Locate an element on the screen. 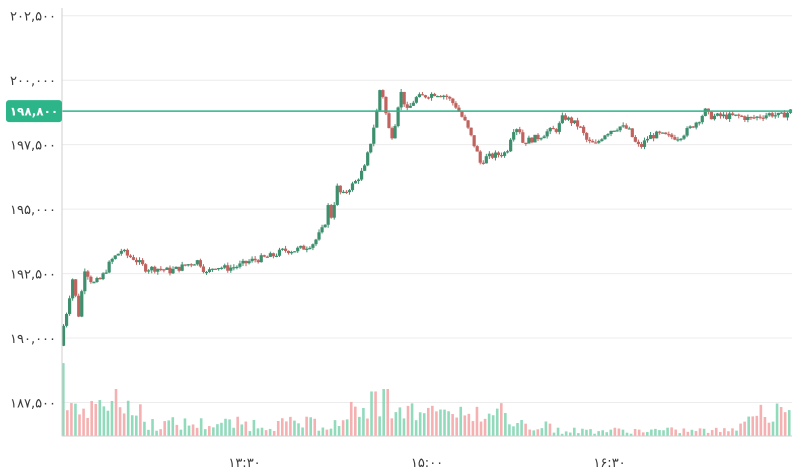 The image size is (800, 472). y-tick-label-4: ۱۹۷,۵۰۰ is located at coordinates (33, 146).